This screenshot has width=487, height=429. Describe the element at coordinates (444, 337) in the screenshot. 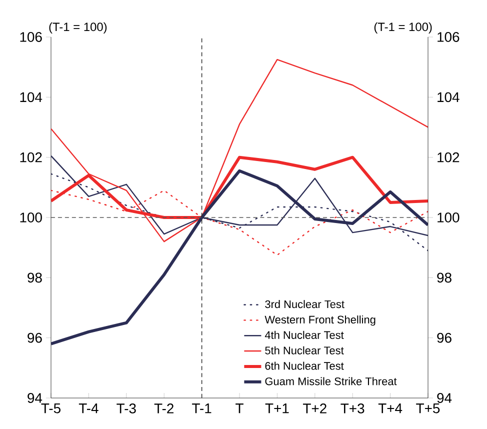

I see `y2-tick-label: 96` at that location.